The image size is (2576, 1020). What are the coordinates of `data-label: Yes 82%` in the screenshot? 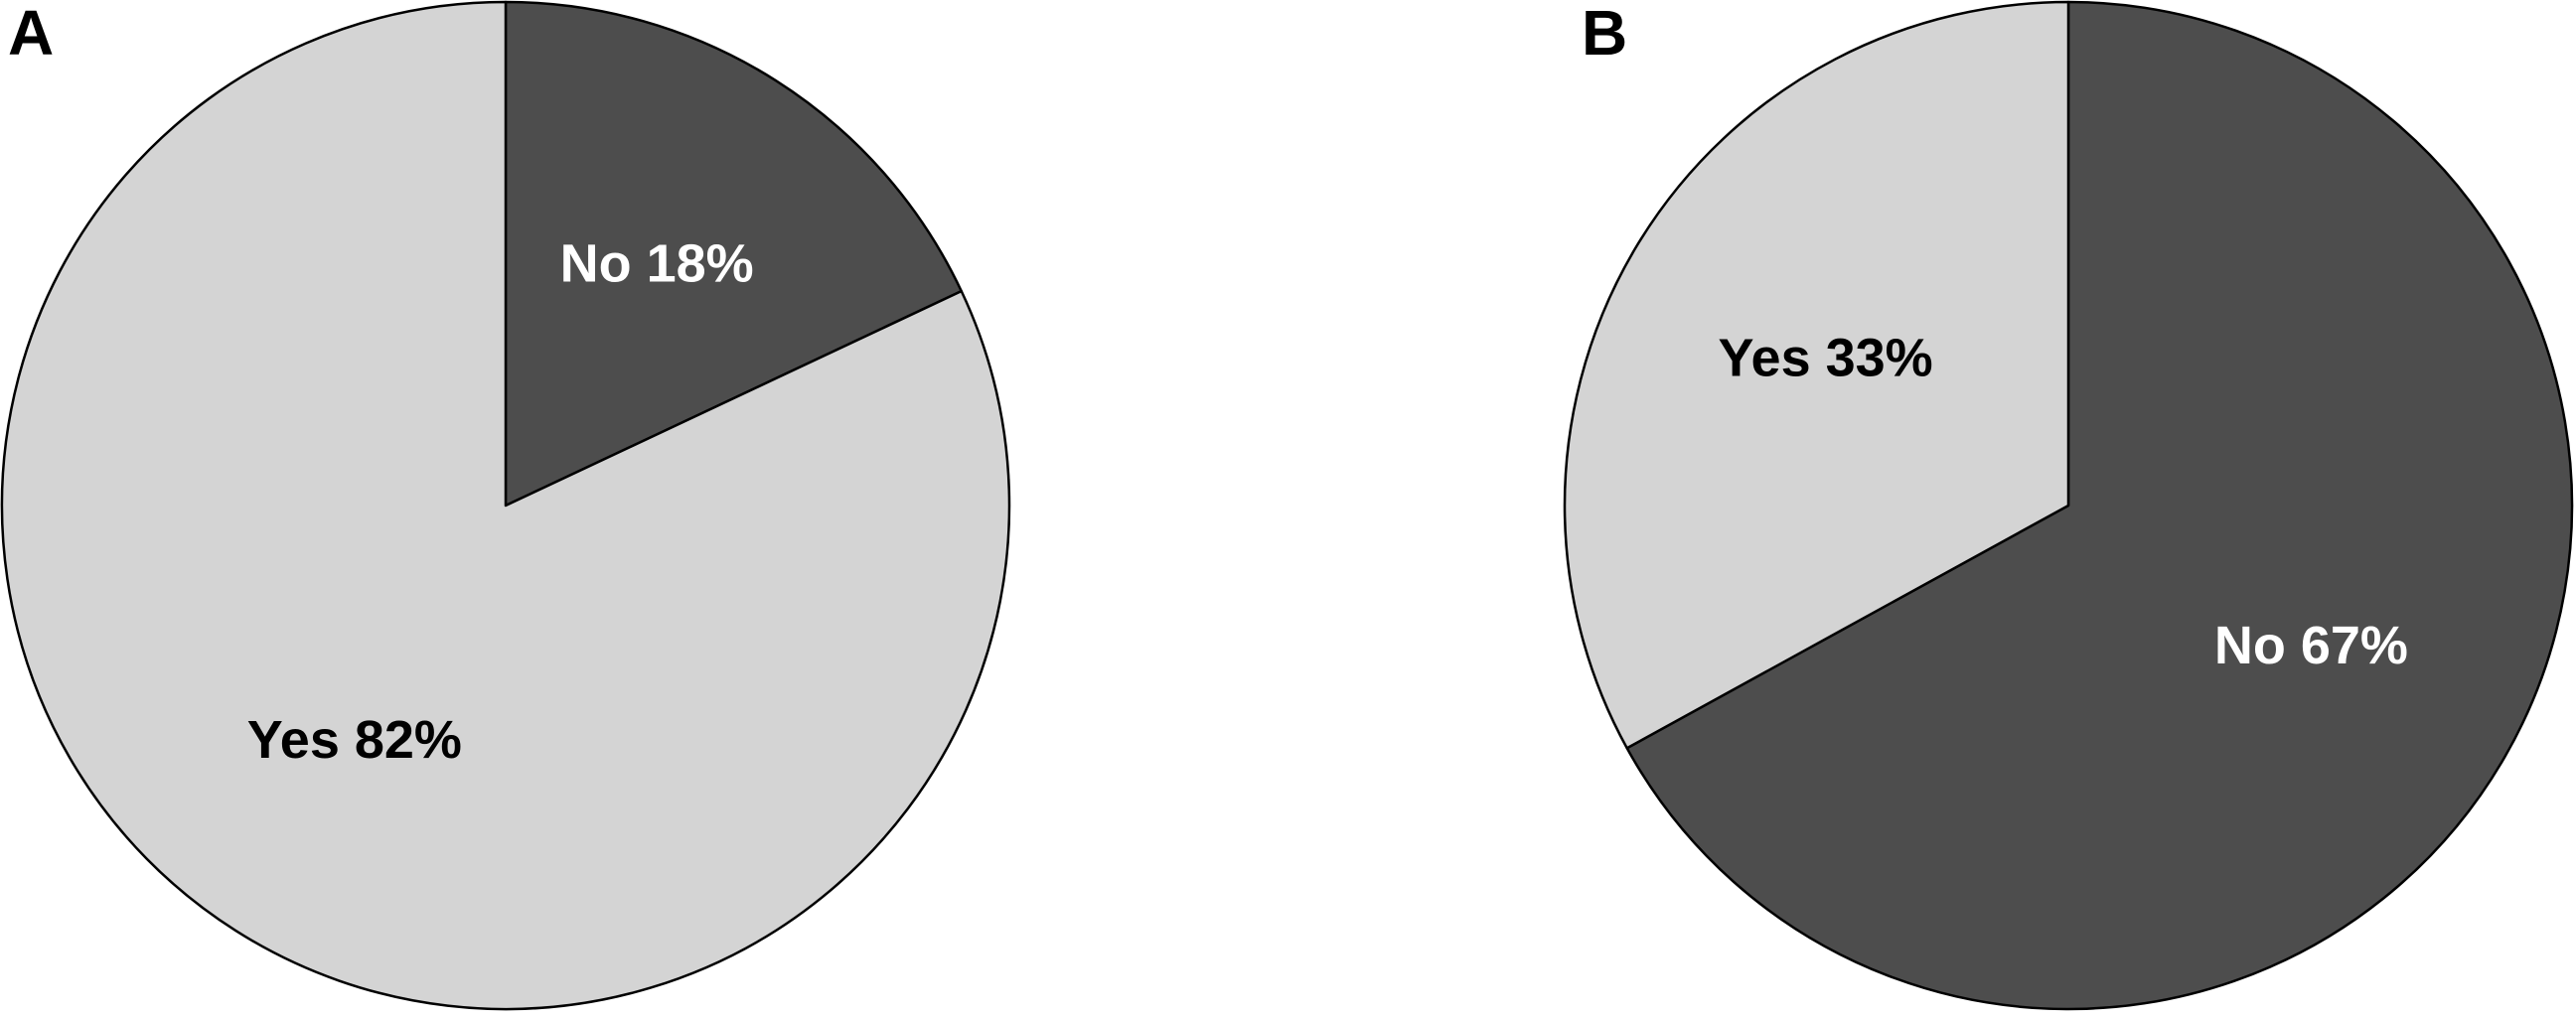 It's located at (354, 740).